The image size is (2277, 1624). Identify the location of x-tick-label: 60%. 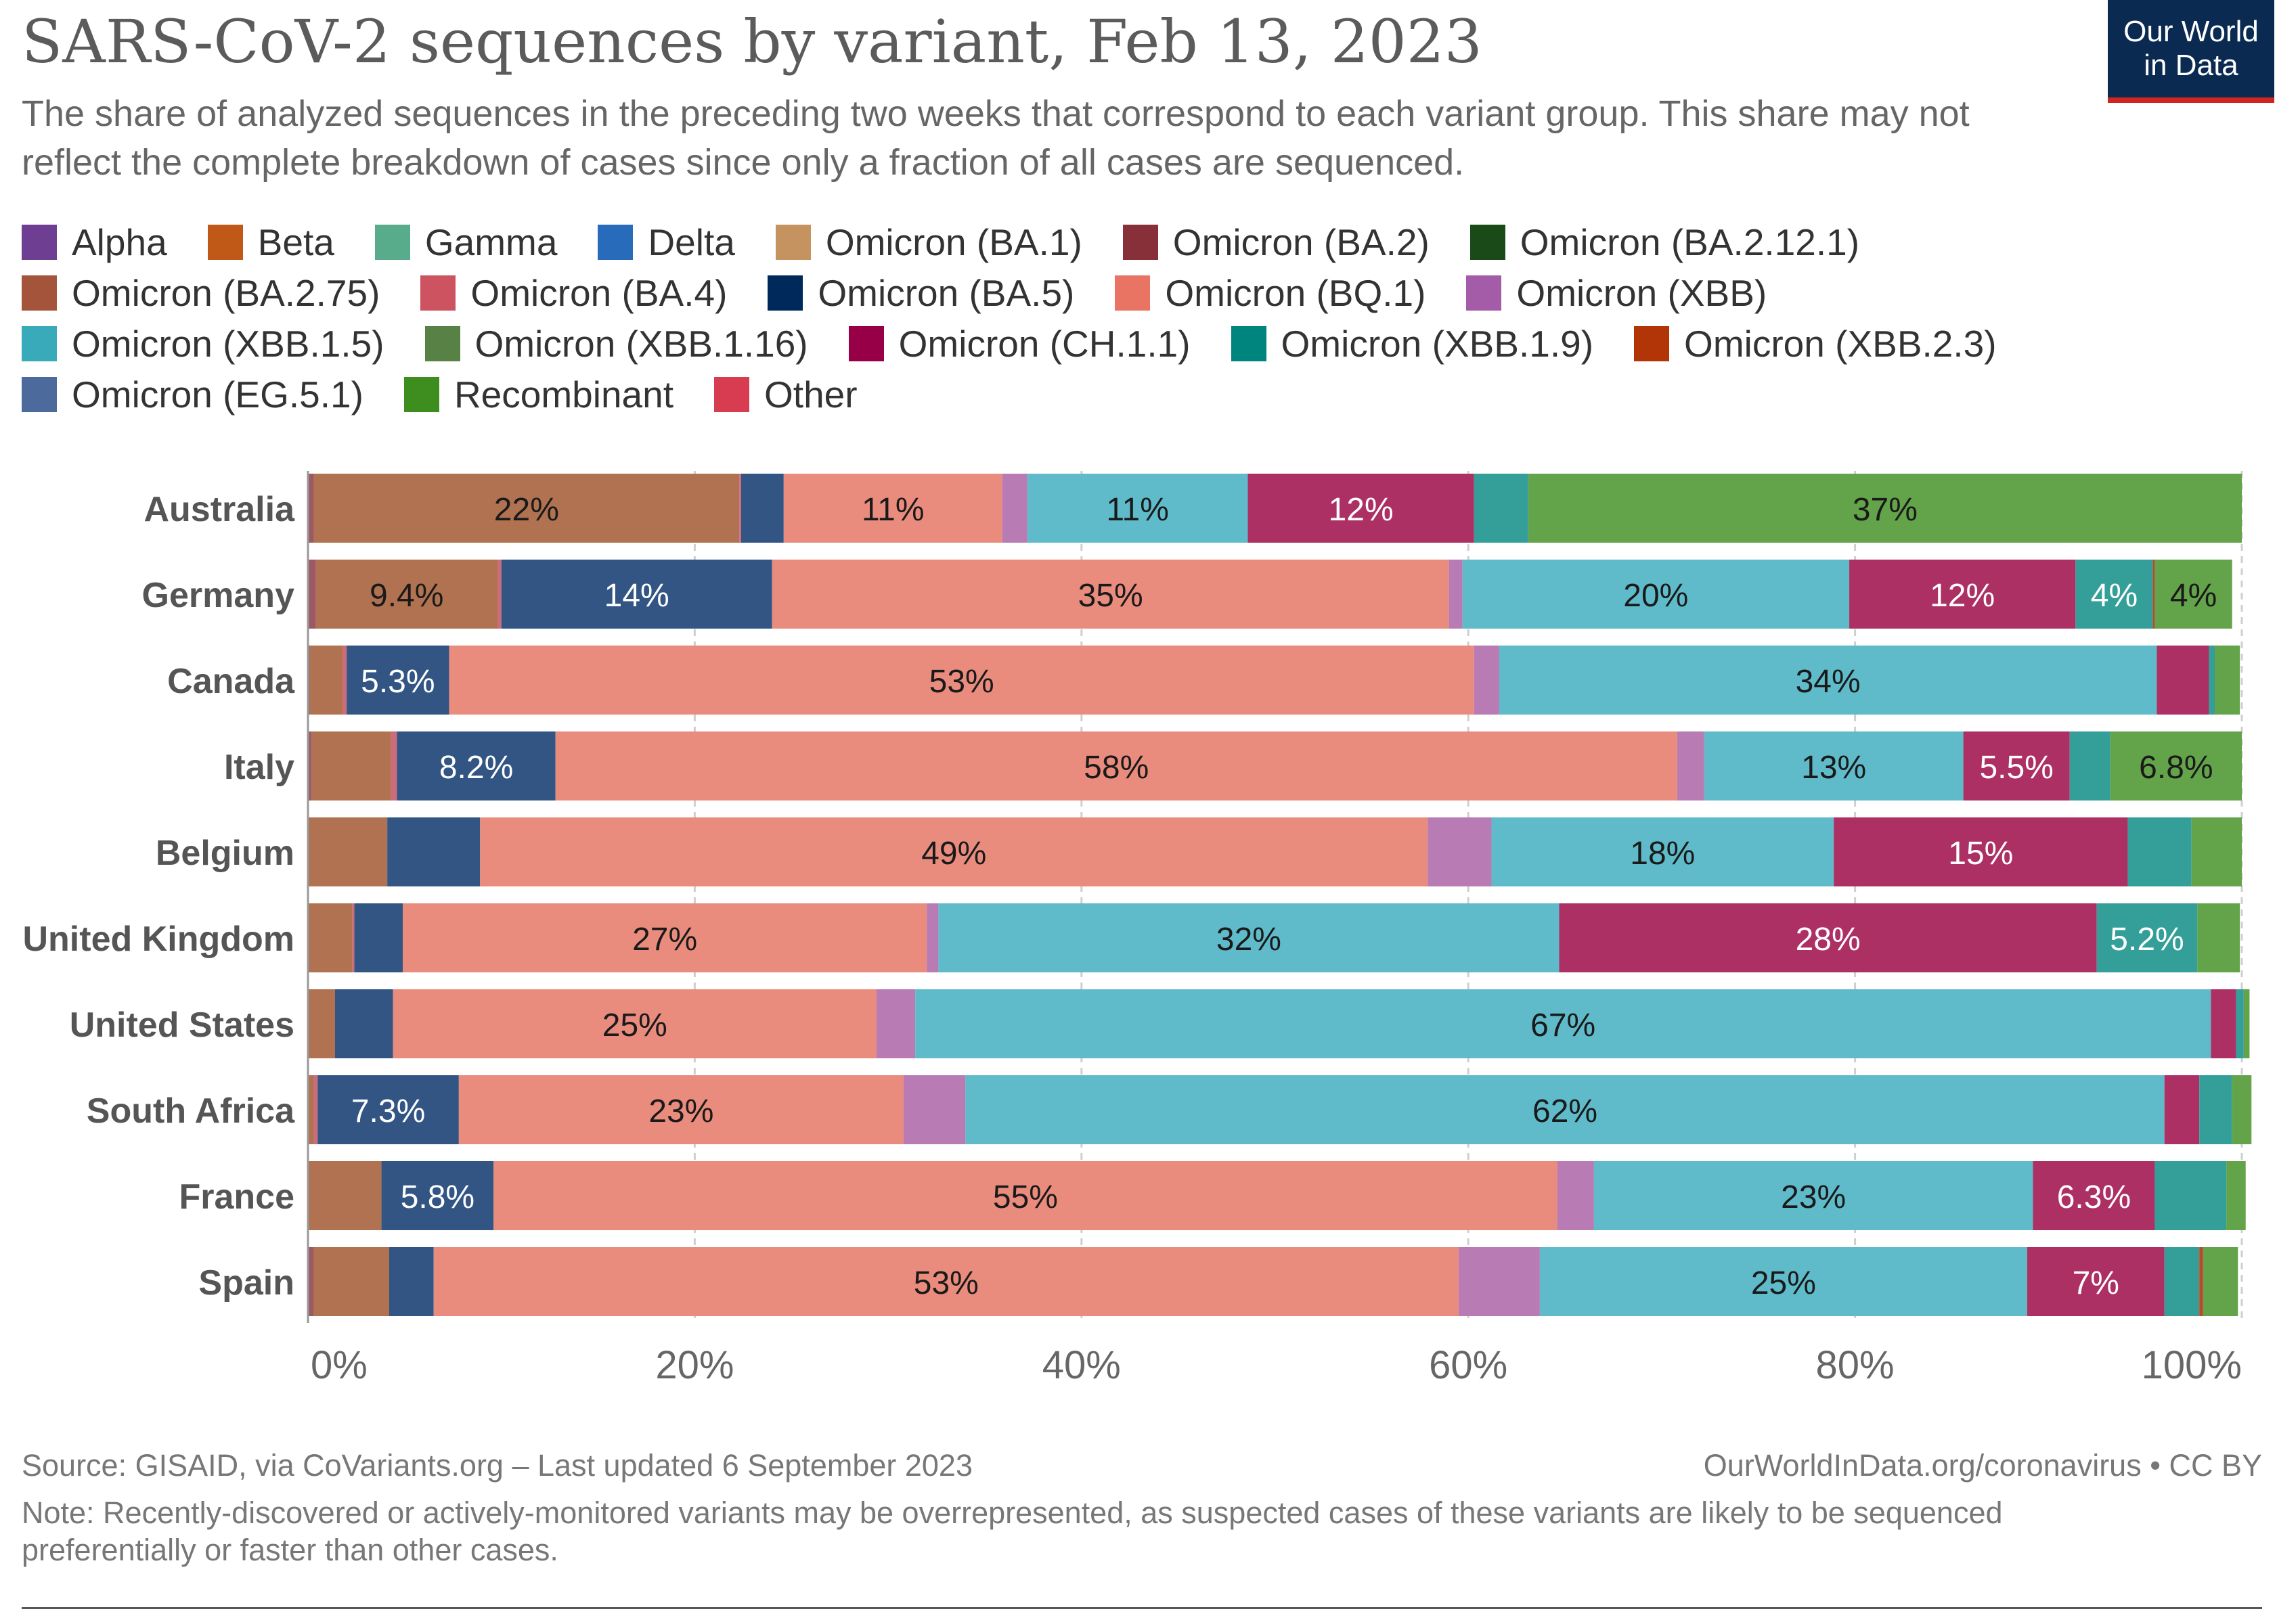
(1468, 1365).